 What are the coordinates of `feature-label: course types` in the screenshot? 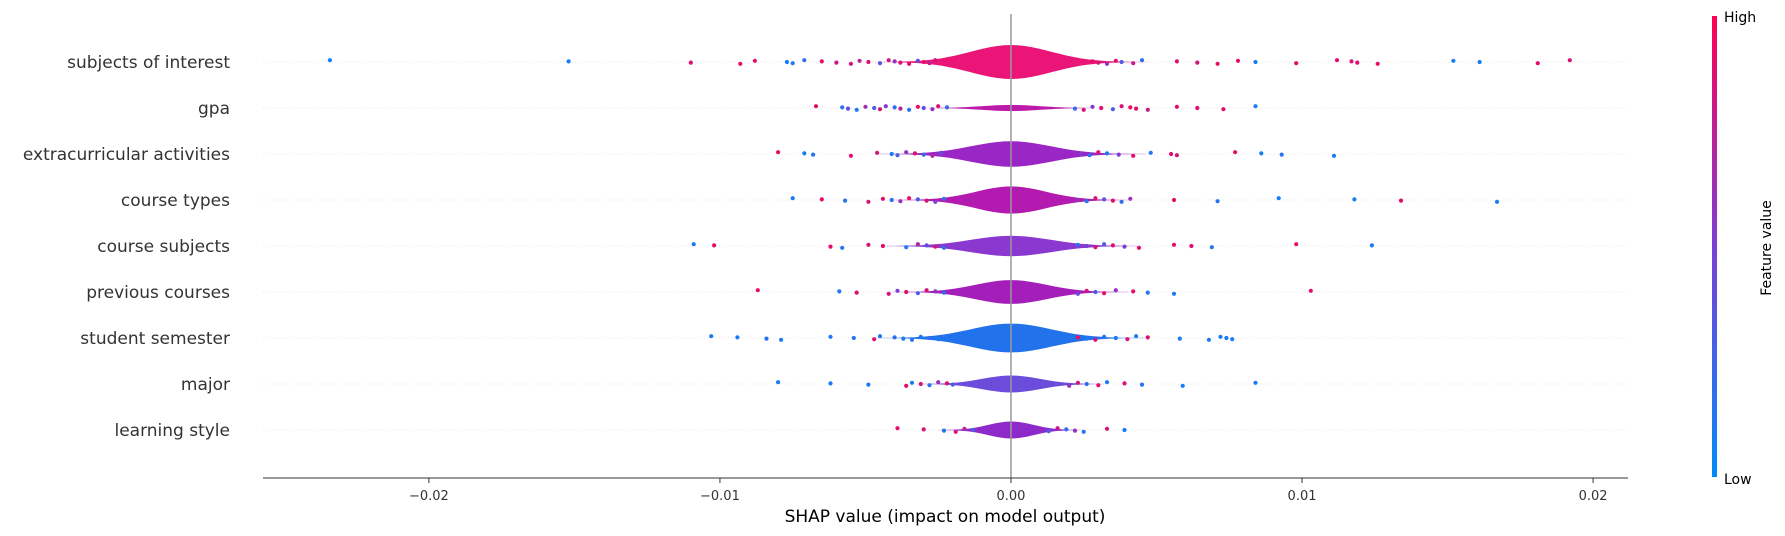 It's located at (175, 201).